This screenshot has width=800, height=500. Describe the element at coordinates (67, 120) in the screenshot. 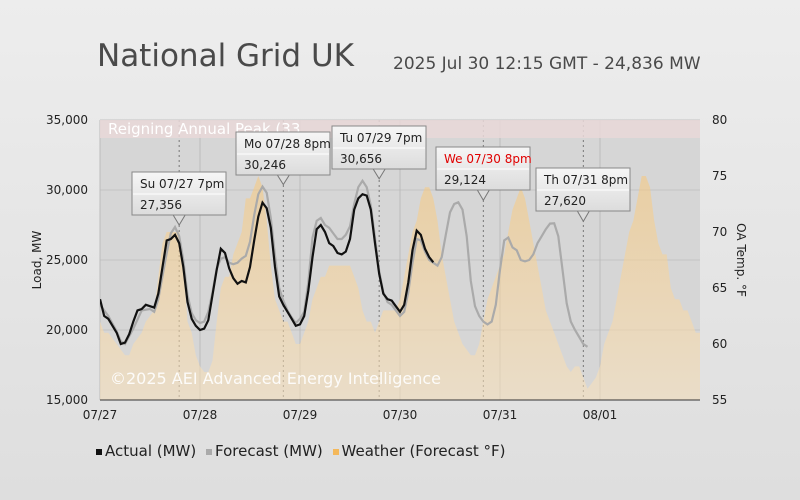

I see `y-tick-label: 35,000` at that location.